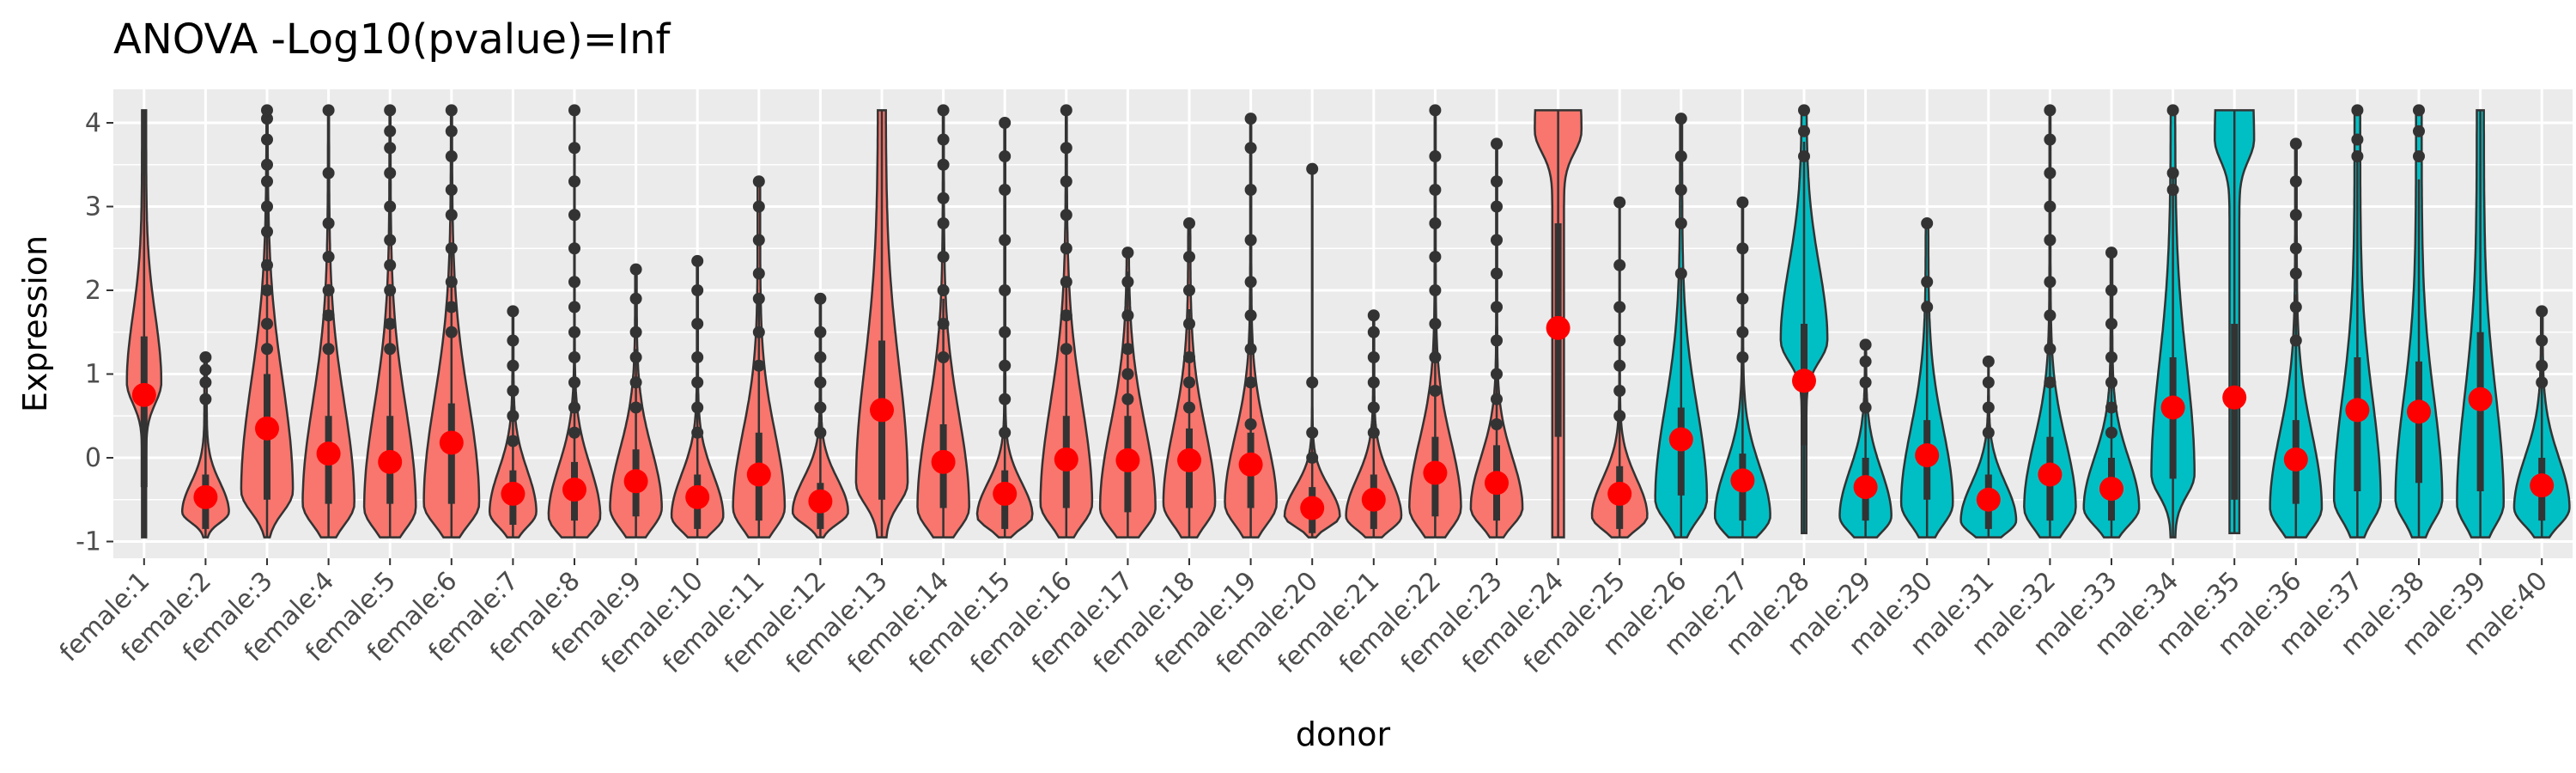  What do you see at coordinates (93, 291) in the screenshot?
I see `y-tick-label: 2` at bounding box center [93, 291].